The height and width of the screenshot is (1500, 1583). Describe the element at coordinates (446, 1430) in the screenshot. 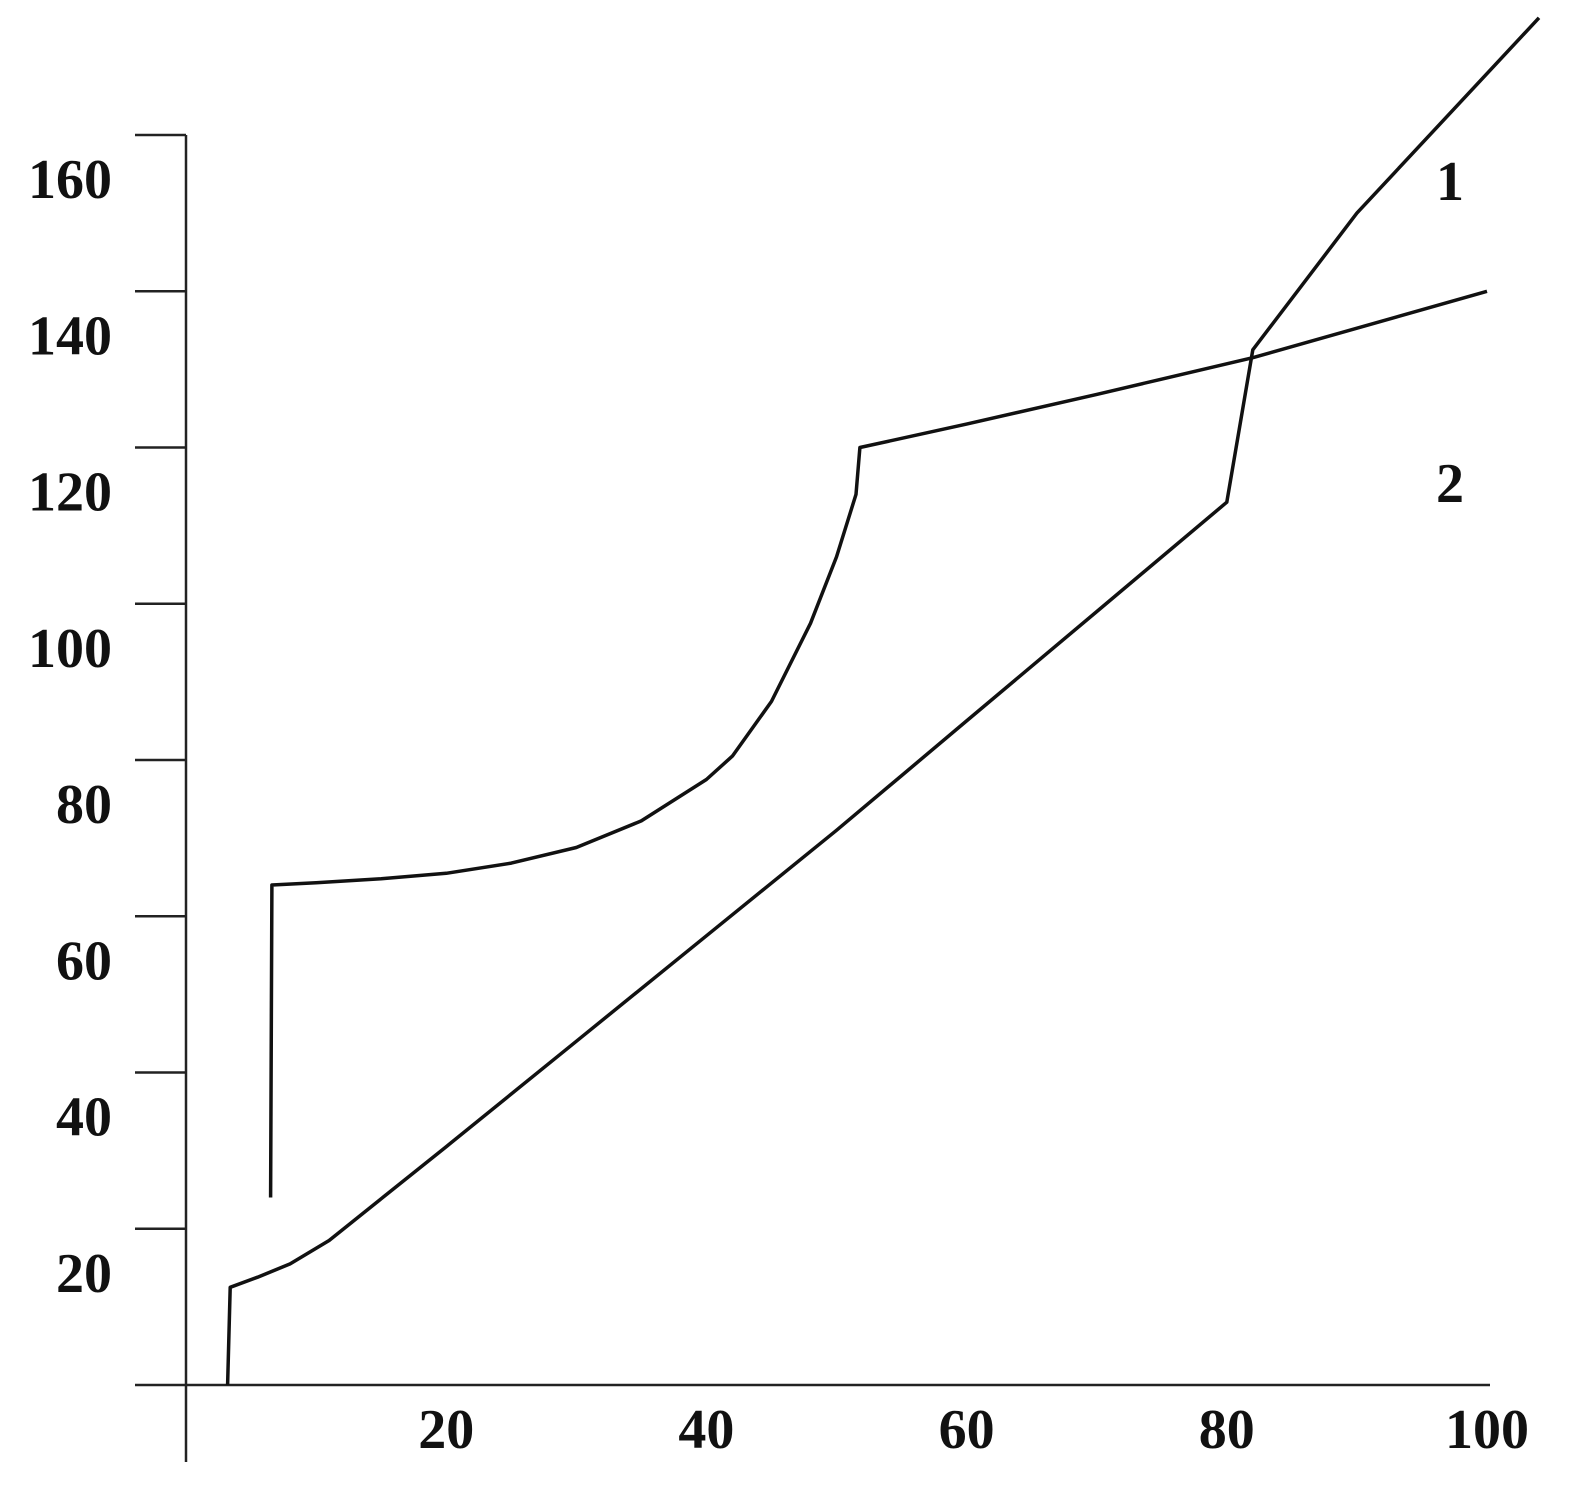

I see `x-tick-label: 20` at that location.